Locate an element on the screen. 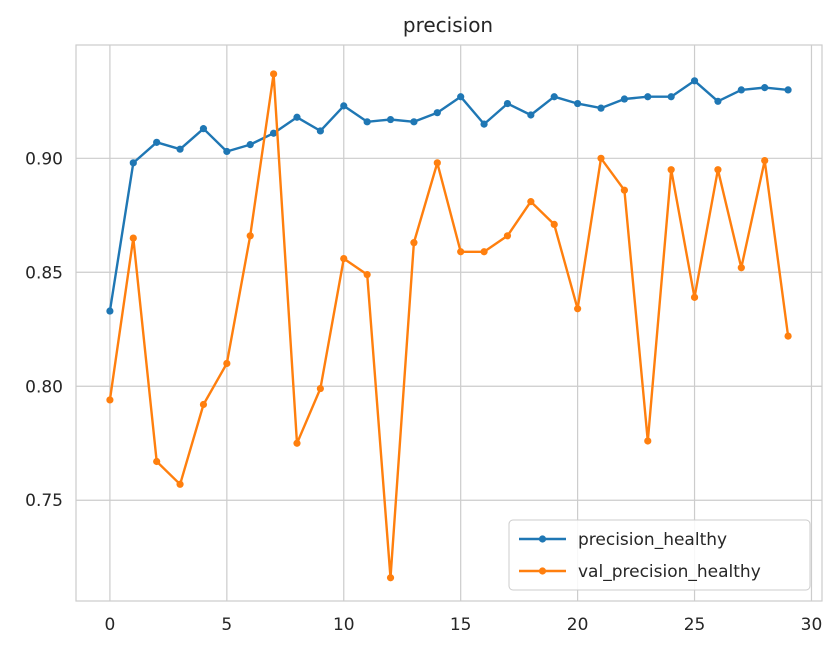  legend-label: precision_healthy is located at coordinates (652, 540).